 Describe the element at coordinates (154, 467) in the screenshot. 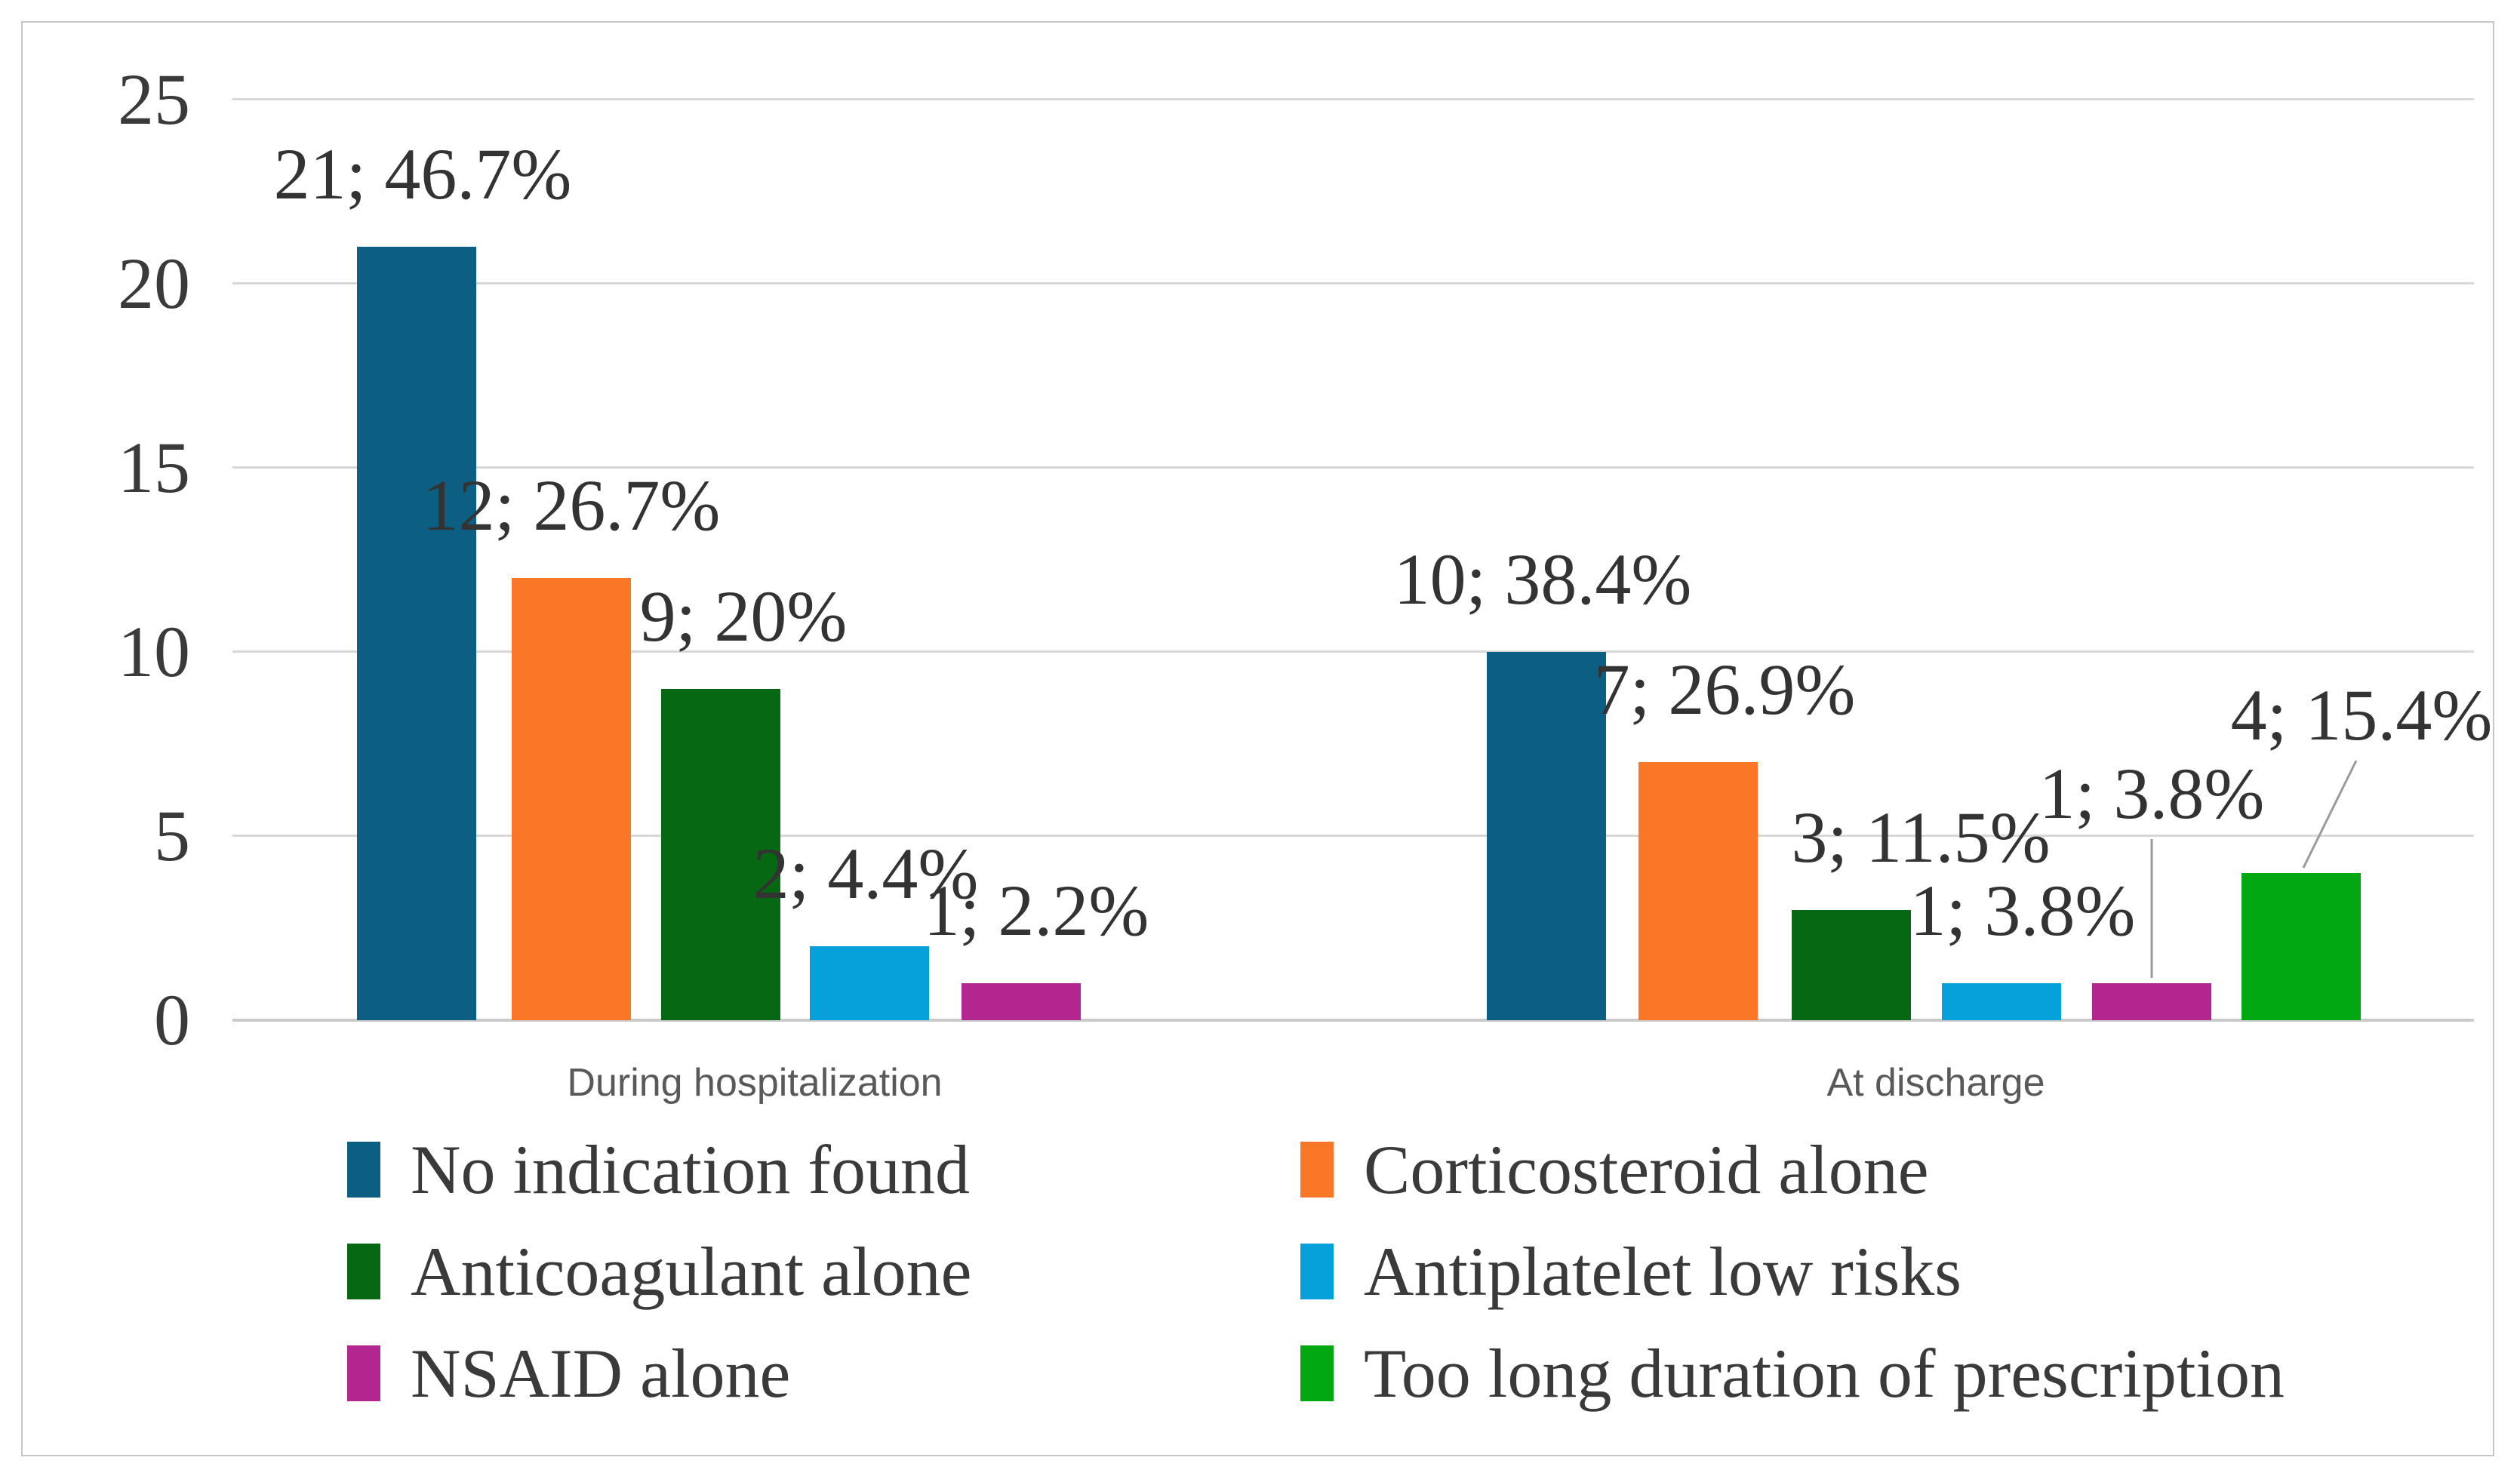

I see `y-axis-tick-label: 15` at that location.